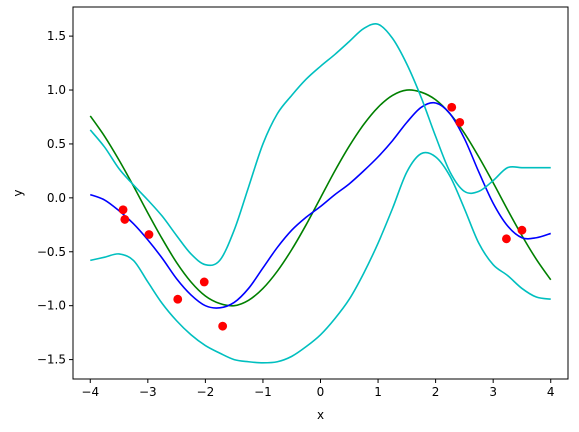 The height and width of the screenshot is (432, 579). Describe the element at coordinates (51, 306) in the screenshot. I see `y-tick-label: −1.0` at that location.